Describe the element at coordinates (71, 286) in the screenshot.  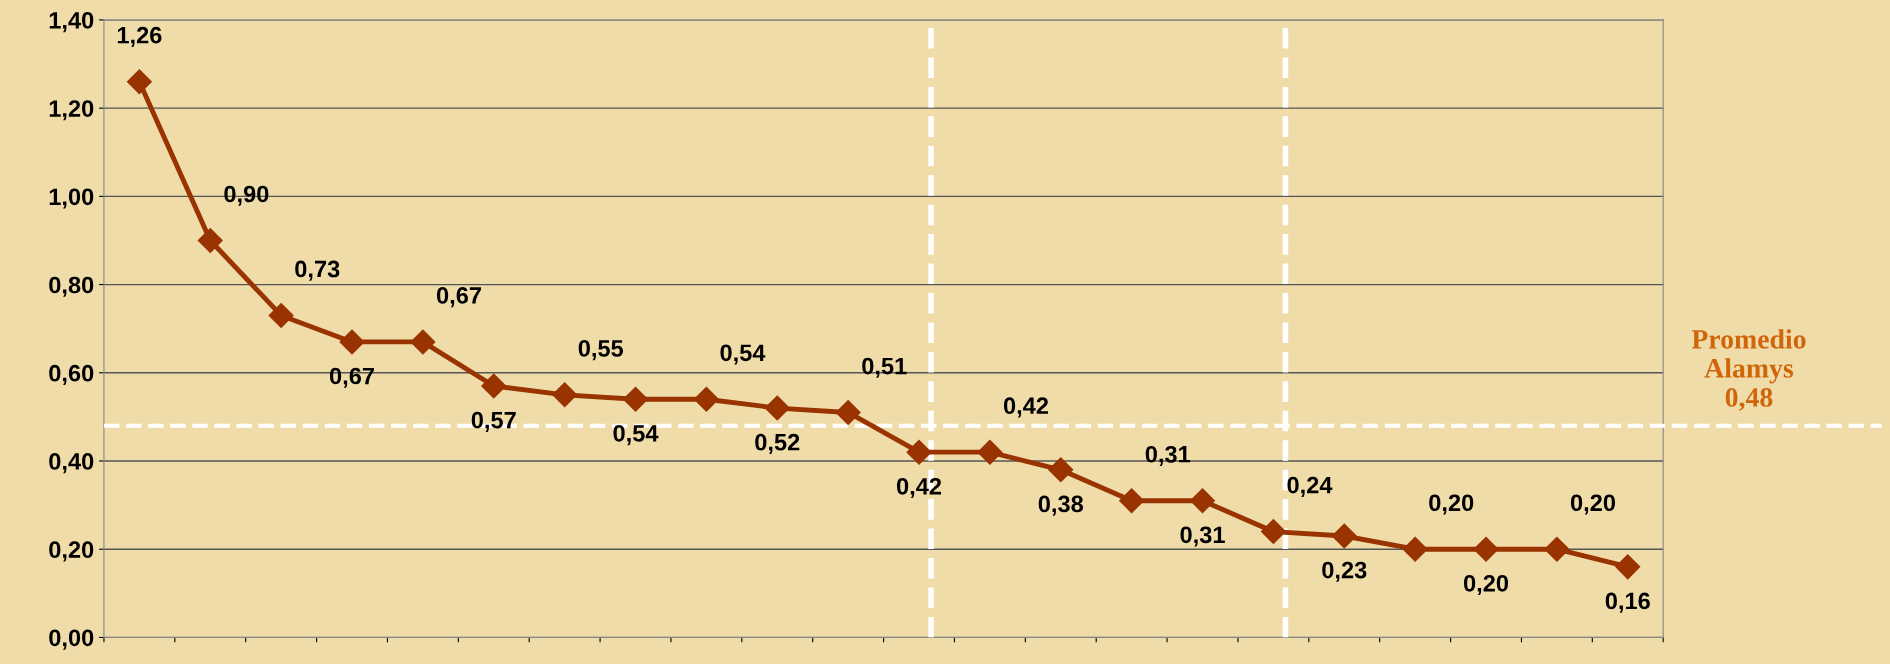
I see `y-tick-label: 0,80` at that location.